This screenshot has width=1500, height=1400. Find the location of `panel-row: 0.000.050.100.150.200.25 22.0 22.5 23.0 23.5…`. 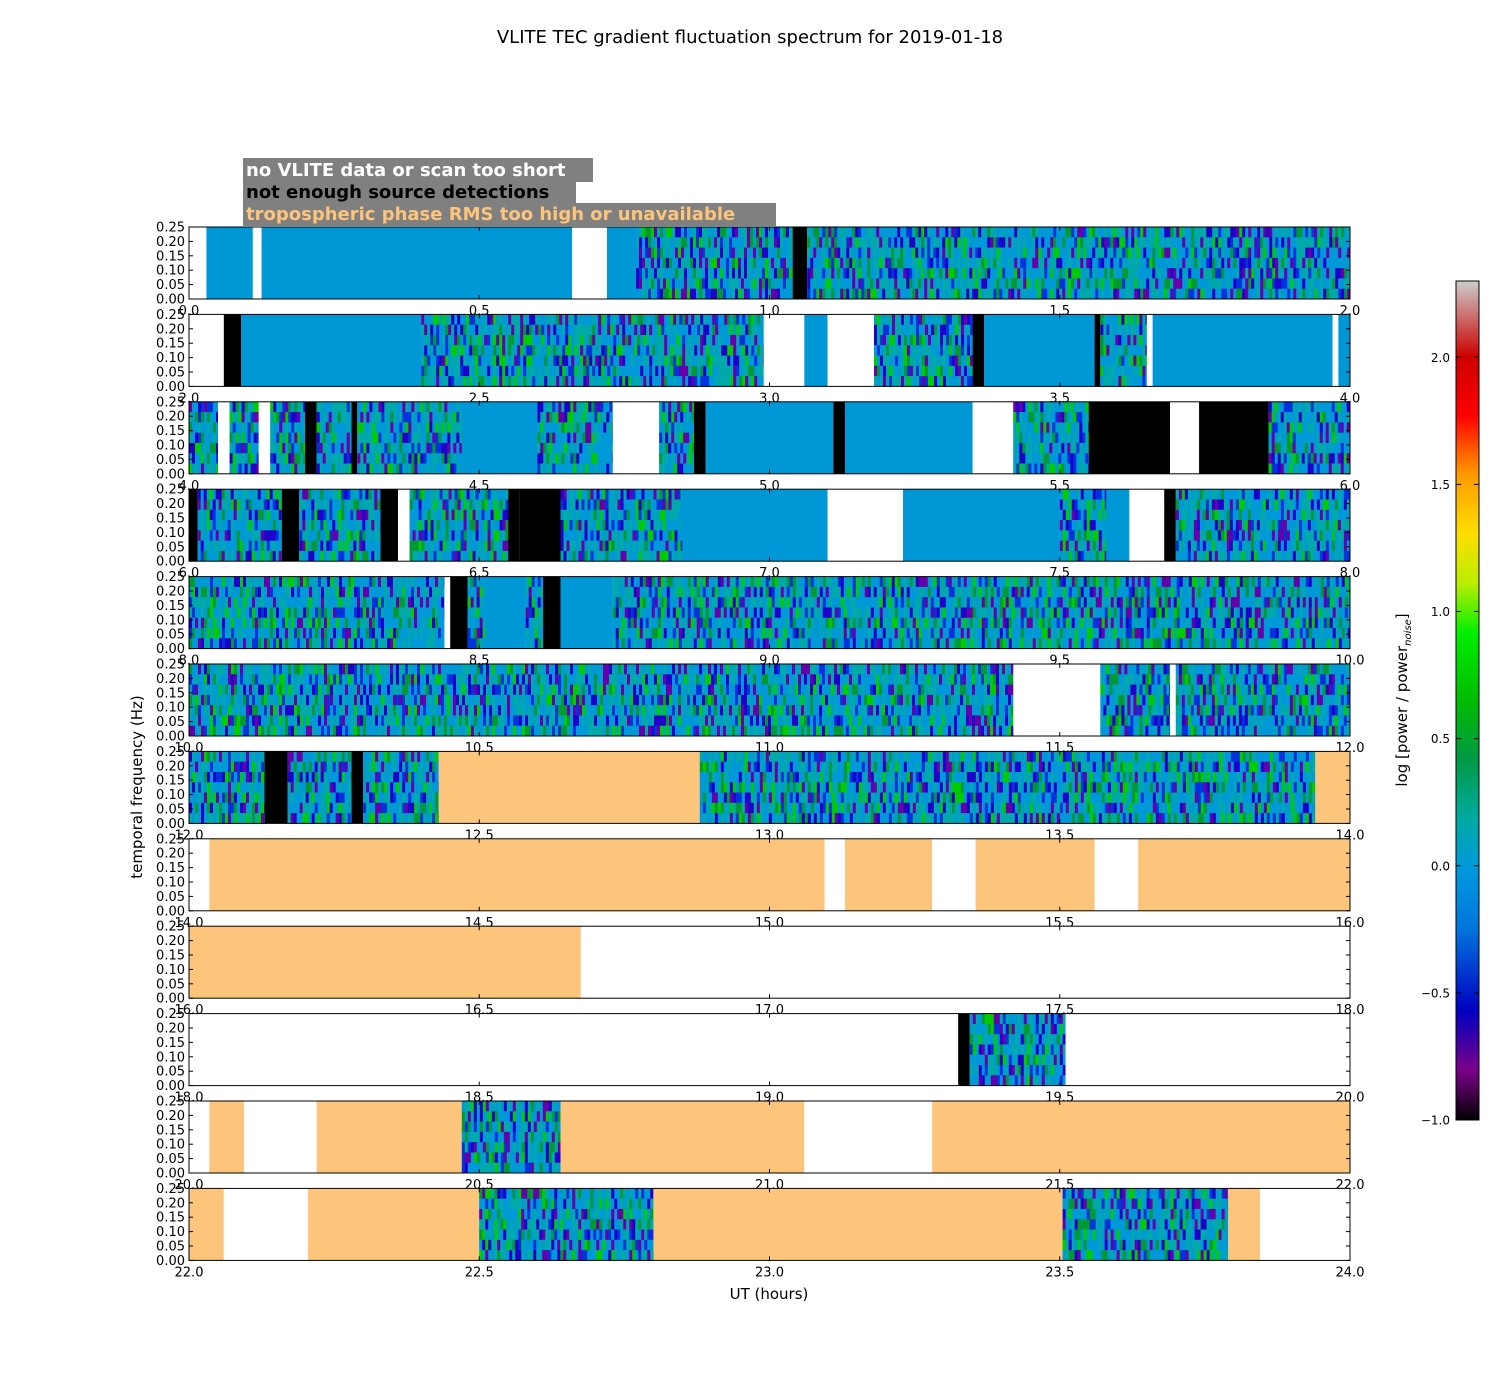

panel-row: 0.000.050.100.150.200.25 22.0 22.5 23.0 23.5… is located at coordinates (760, 1231).